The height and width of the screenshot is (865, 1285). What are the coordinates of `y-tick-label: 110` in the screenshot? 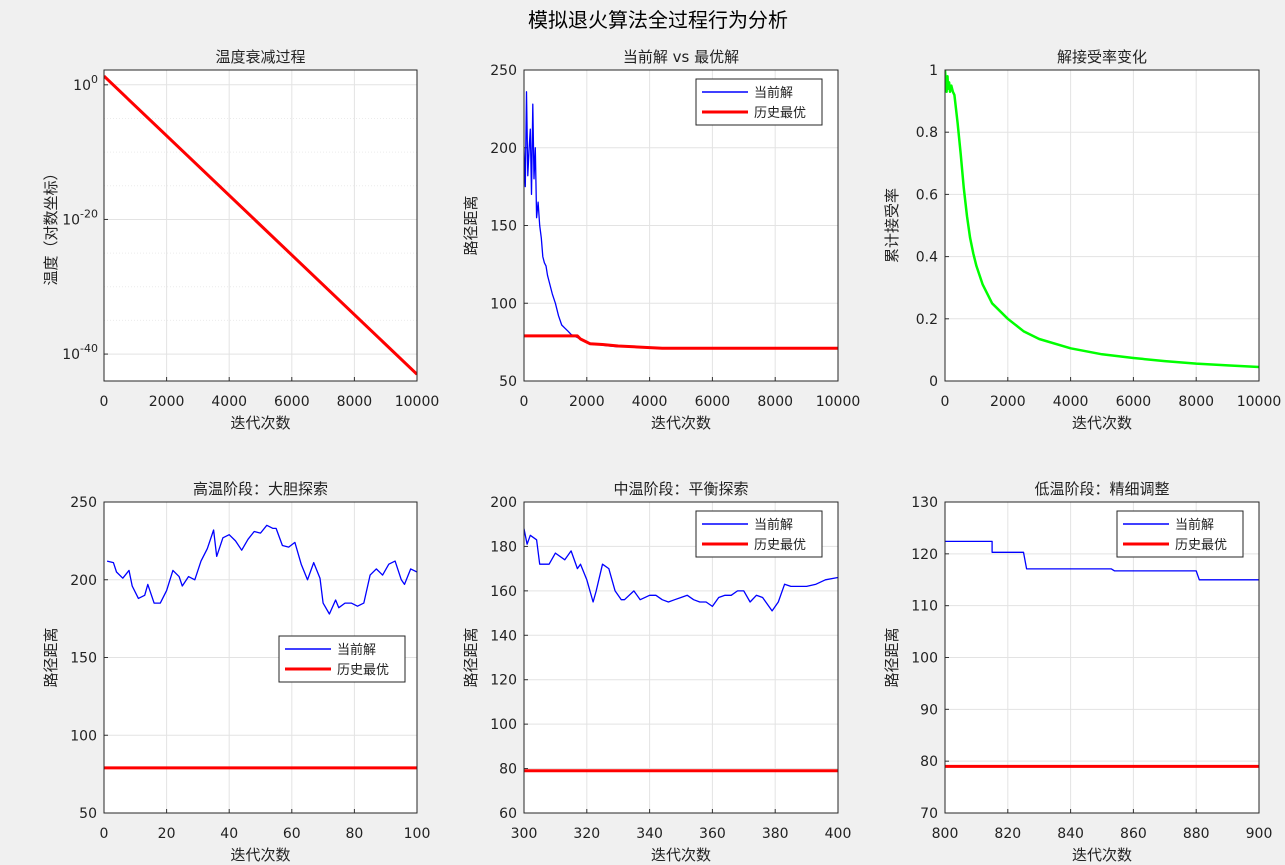 It's located at (924, 607).